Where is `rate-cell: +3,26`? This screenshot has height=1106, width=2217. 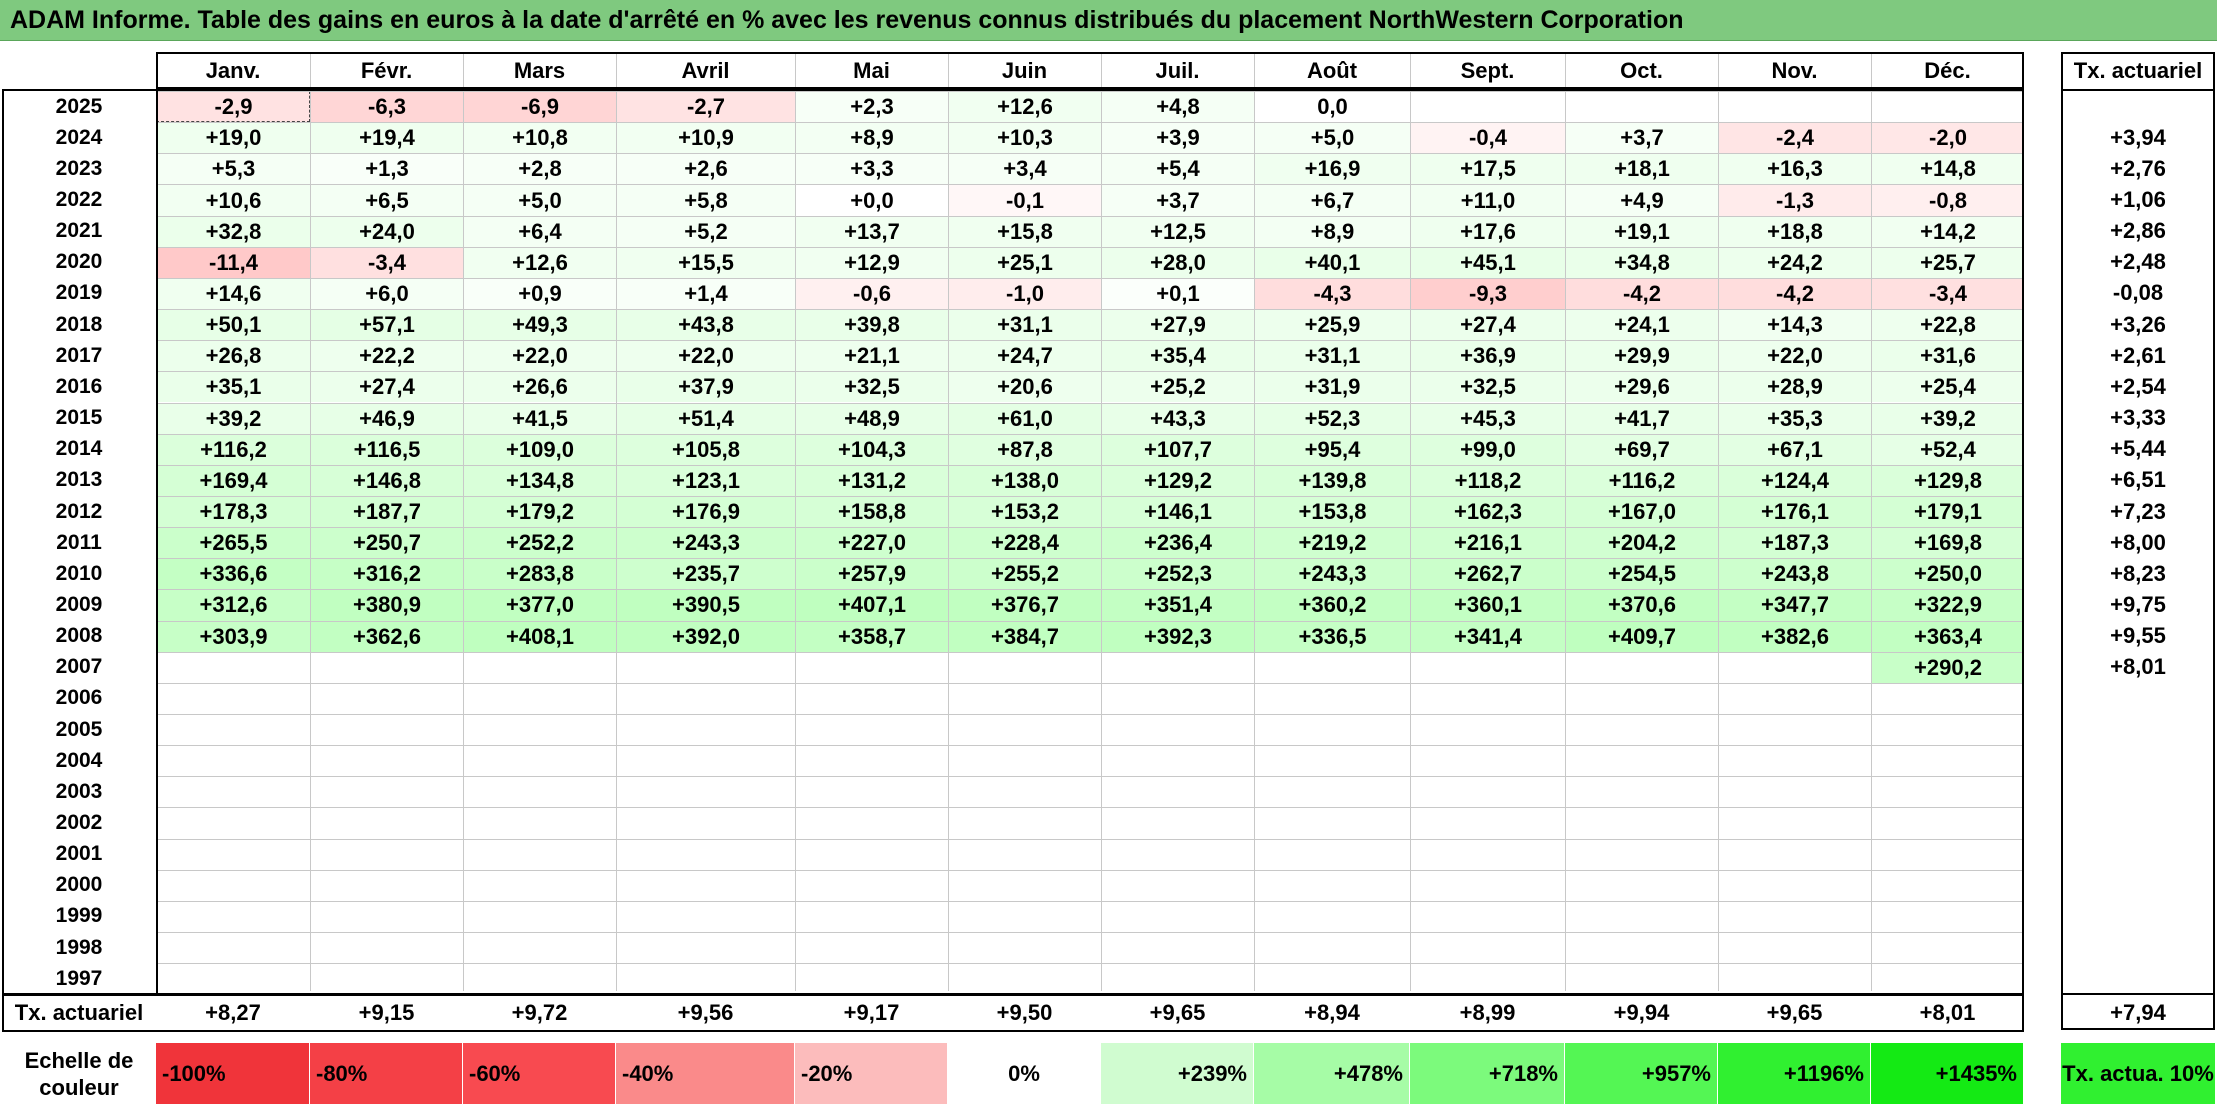 rate-cell: +3,26 is located at coordinates (2138, 324).